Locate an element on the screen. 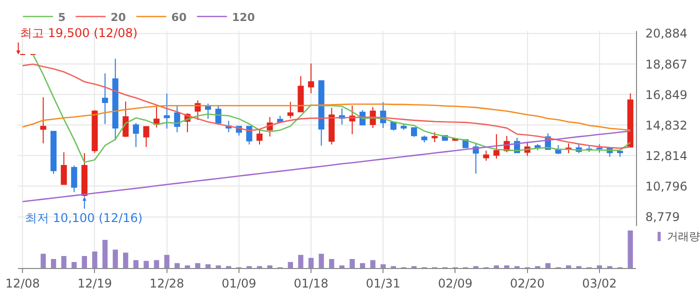 This screenshot has height=289, width=700. legend-label: 60 is located at coordinates (179, 17).